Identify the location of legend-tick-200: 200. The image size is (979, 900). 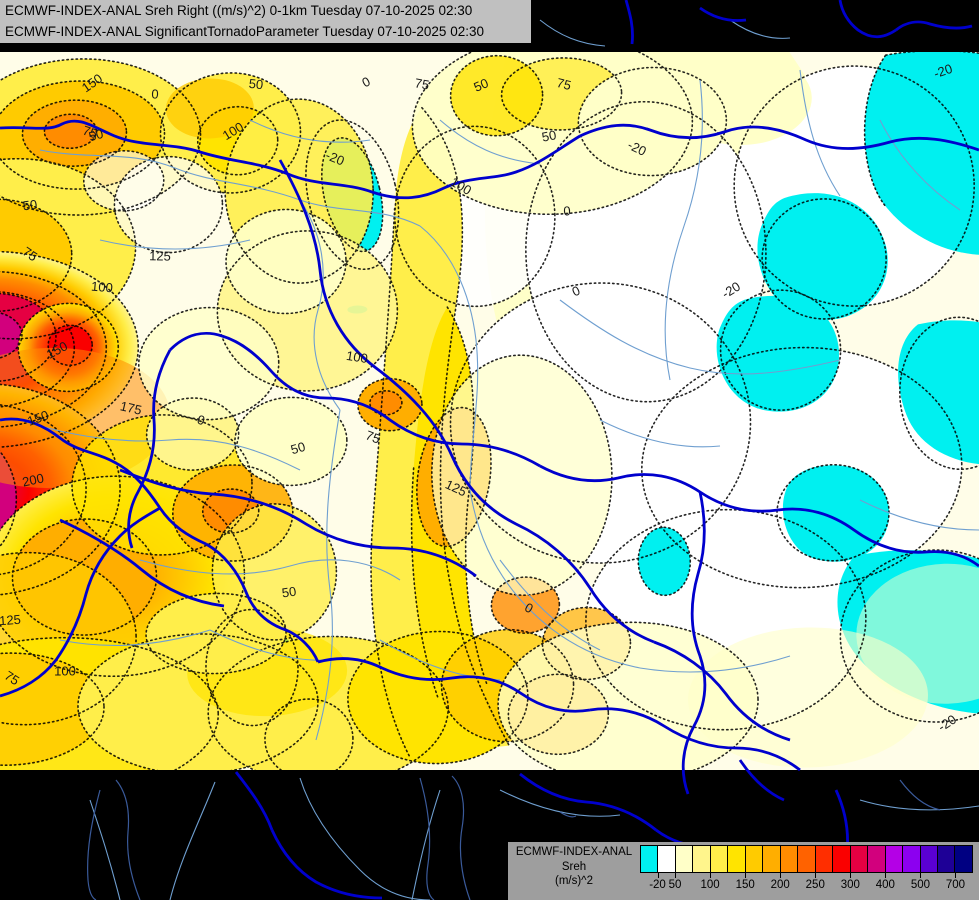
(780, 885).